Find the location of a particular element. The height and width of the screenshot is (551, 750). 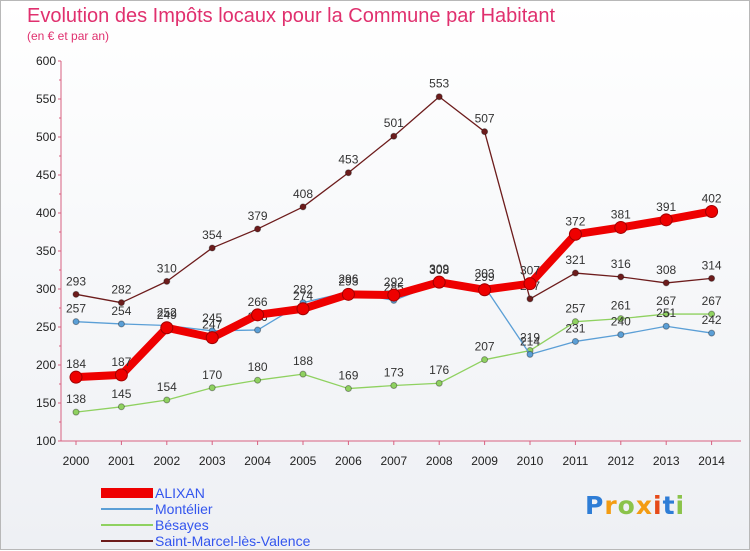

data-label: 308 is located at coordinates (439, 270).